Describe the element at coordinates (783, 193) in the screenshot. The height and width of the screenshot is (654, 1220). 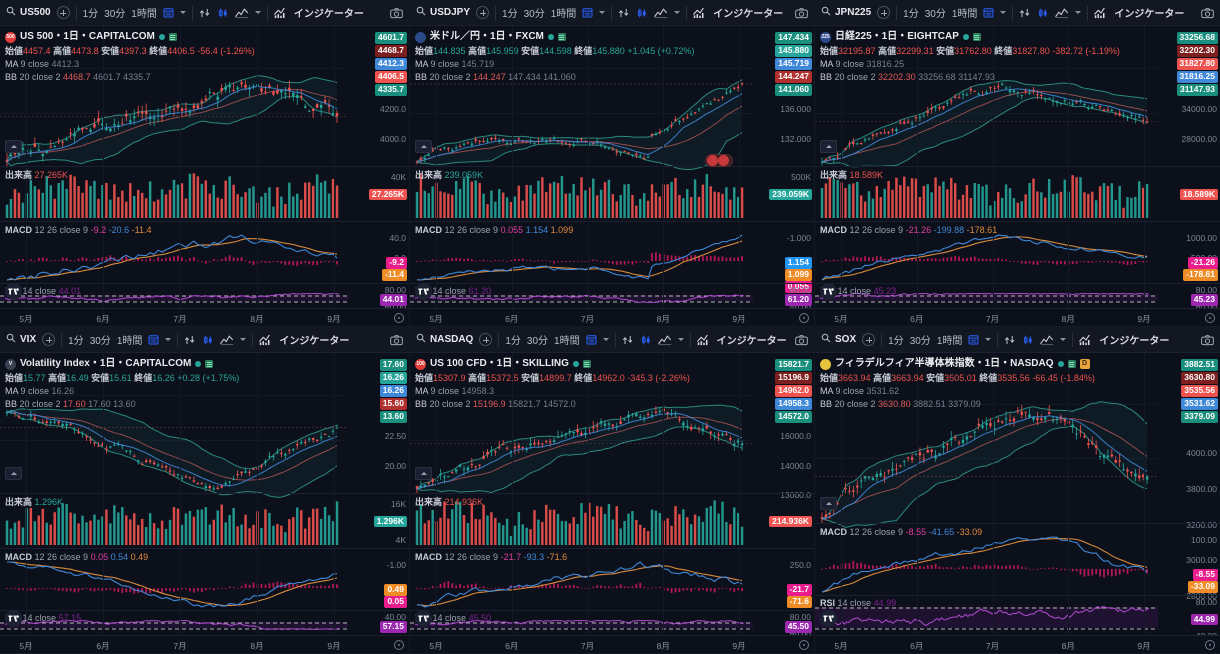
I see `volume-scale: 500K 239.059K` at that location.